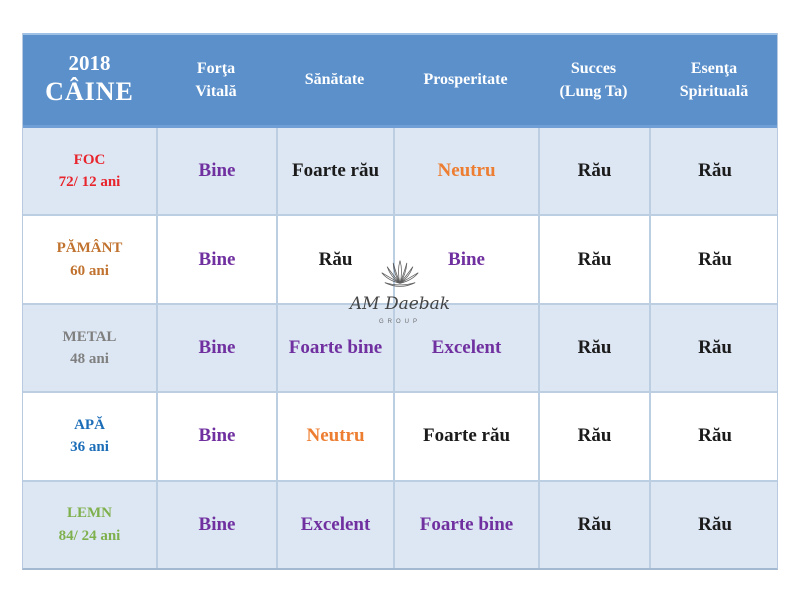  Describe the element at coordinates (89, 171) in the screenshot. I see `row-header-foc: FOC 72/ 12 ani` at that location.